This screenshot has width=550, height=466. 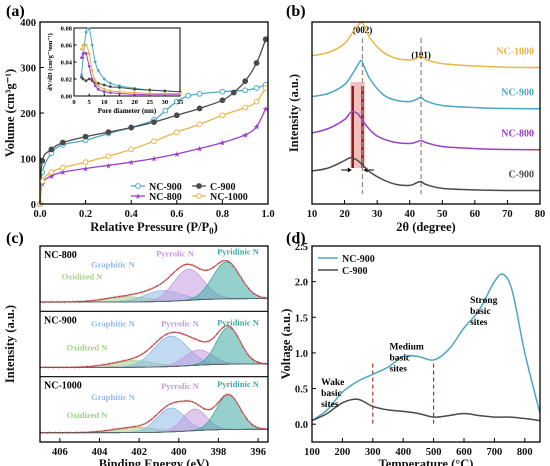 I want to click on x-tick-label: 700, so click(x=495, y=452).